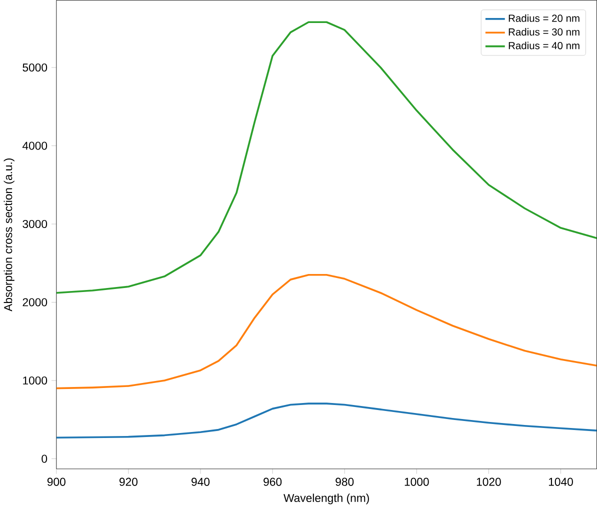  What do you see at coordinates (544, 32) in the screenshot?
I see `legend-label: Radius = 30 nm` at bounding box center [544, 32].